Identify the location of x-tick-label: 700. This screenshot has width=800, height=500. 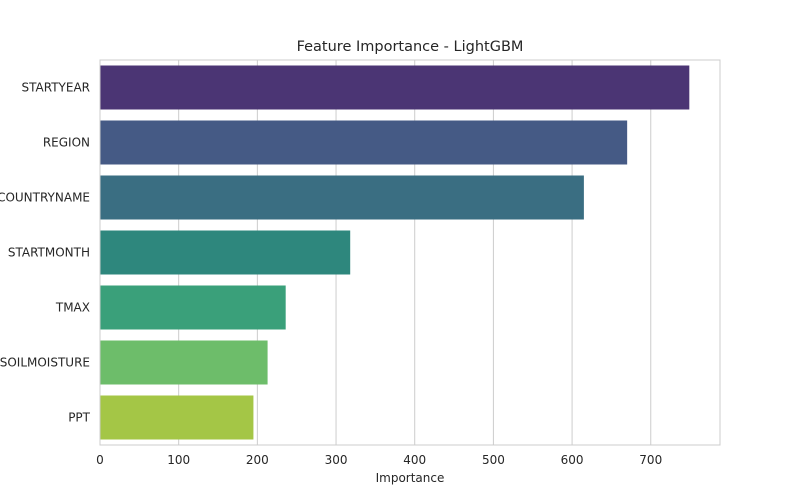
(650, 460).